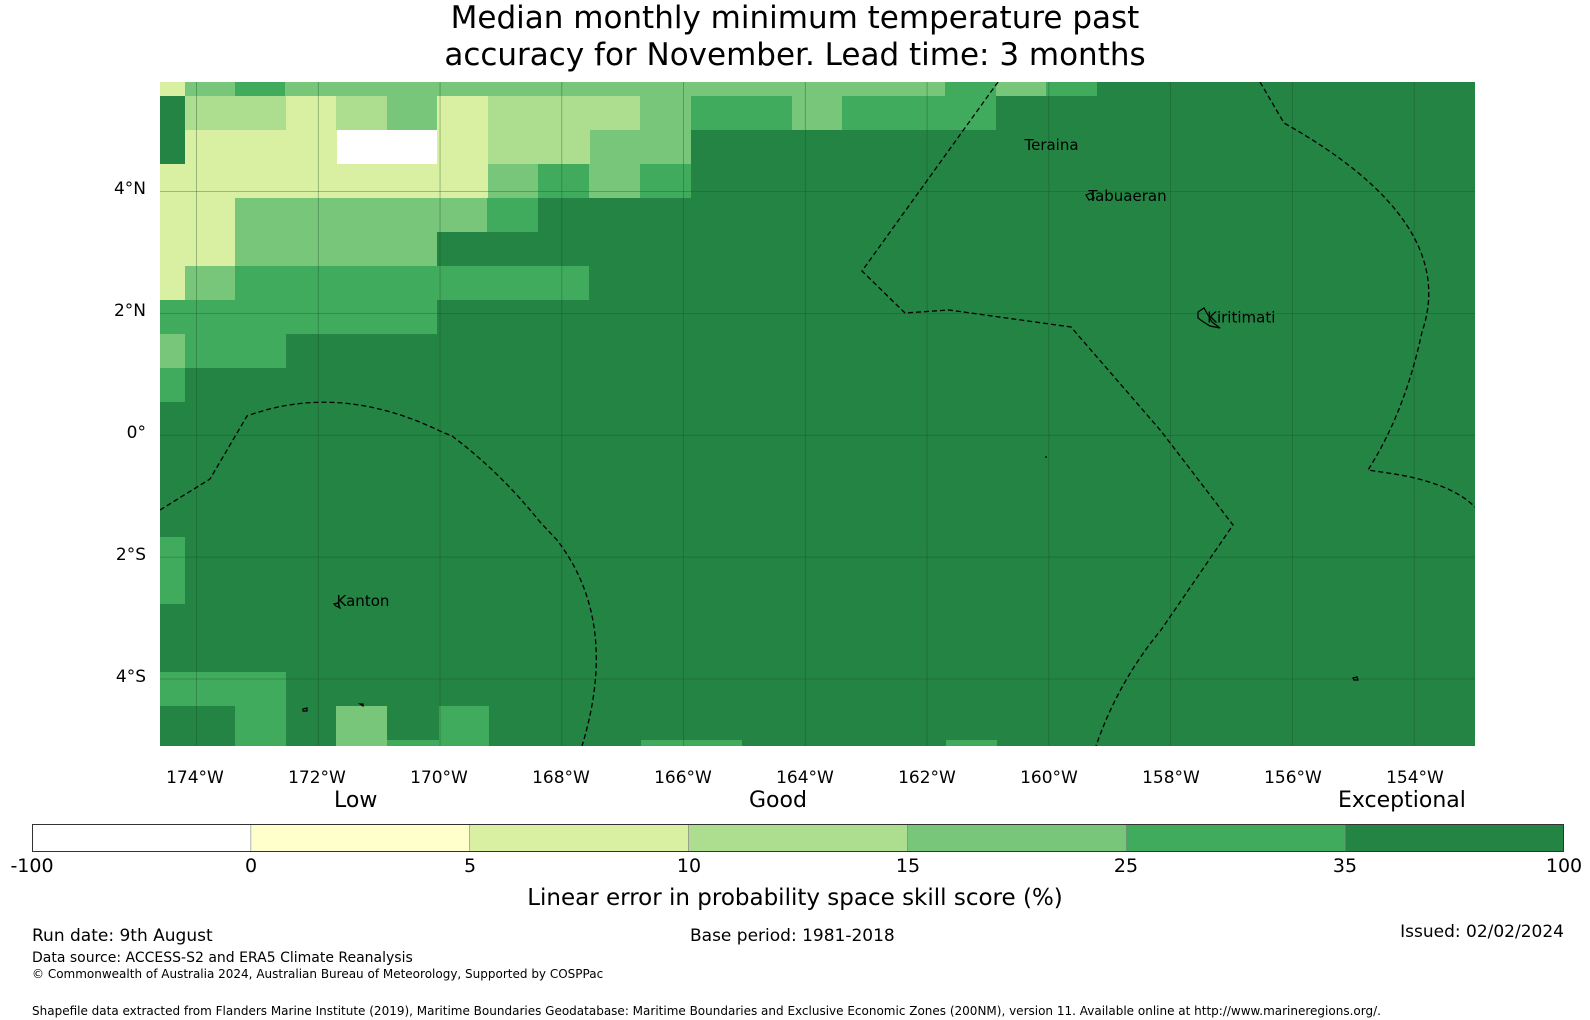 Image resolution: width=1590 pixels, height=1020 pixels. What do you see at coordinates (805, 778) in the screenshot?
I see `lon-tick-164w: 164°W` at bounding box center [805, 778].